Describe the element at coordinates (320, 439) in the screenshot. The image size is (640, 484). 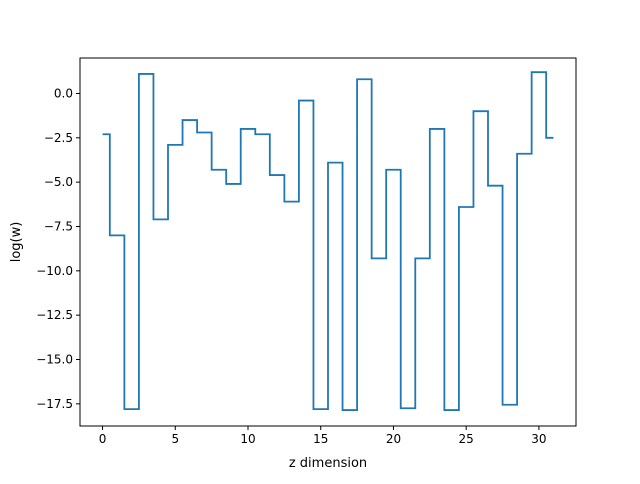
I see `x-tick-label: 15` at that location.